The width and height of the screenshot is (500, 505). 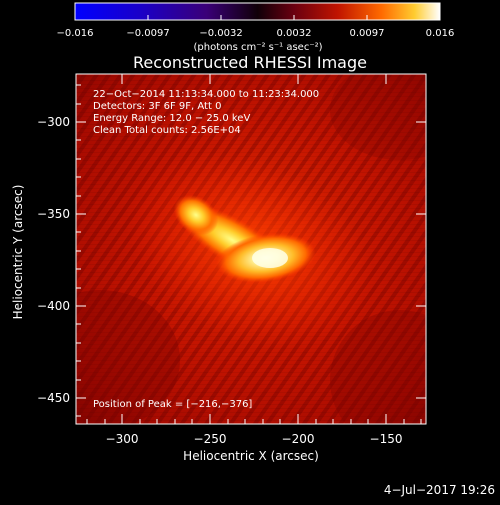 What do you see at coordinates (257, 47) in the screenshot?
I see `colorbar-unit-label: (photons cm⁻² s⁻¹ asec⁻²)` at bounding box center [257, 47].